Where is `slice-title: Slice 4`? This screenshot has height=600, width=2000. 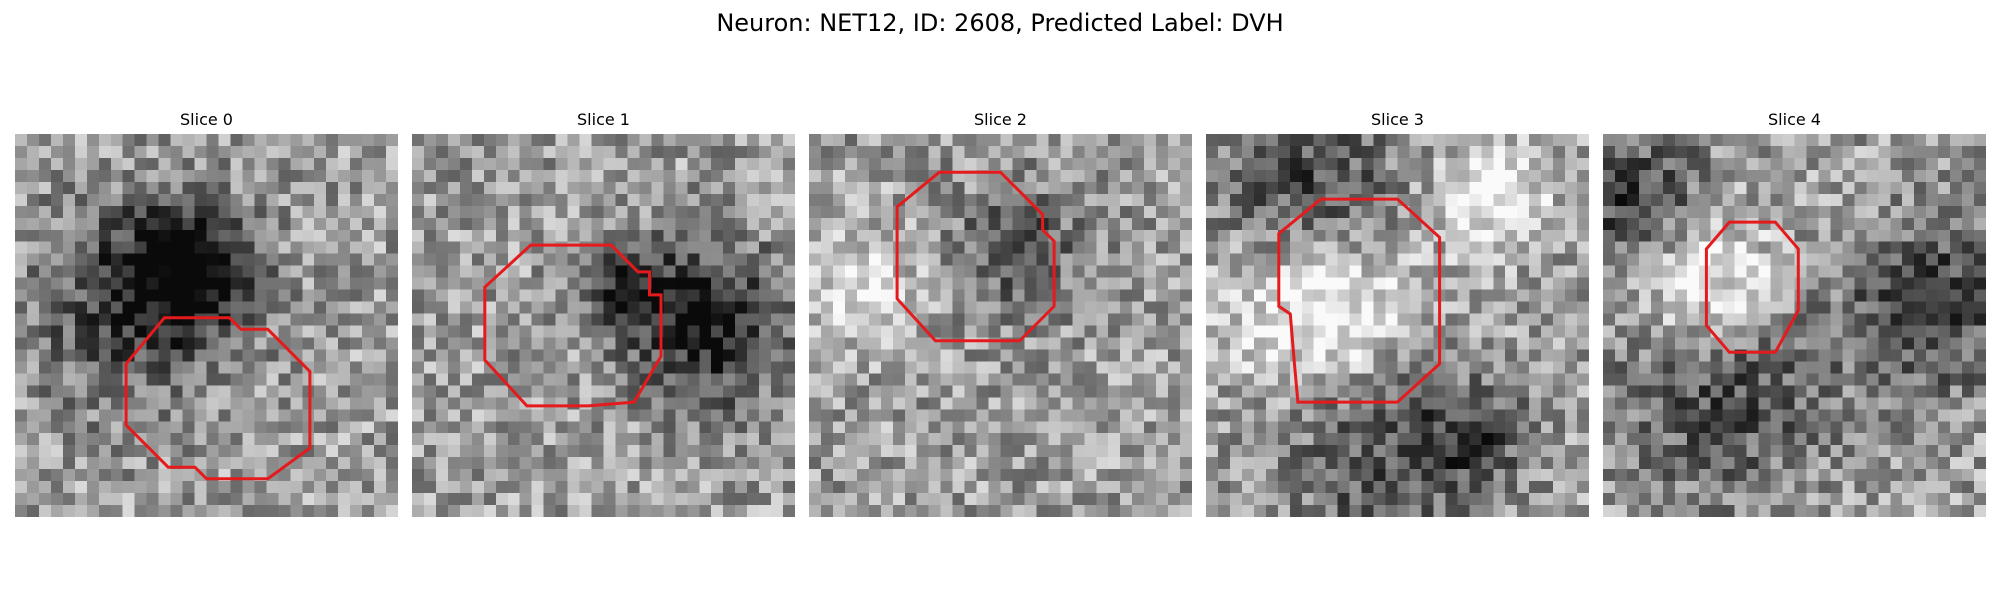
slice-title: Slice 4 is located at coordinates (1794, 119).